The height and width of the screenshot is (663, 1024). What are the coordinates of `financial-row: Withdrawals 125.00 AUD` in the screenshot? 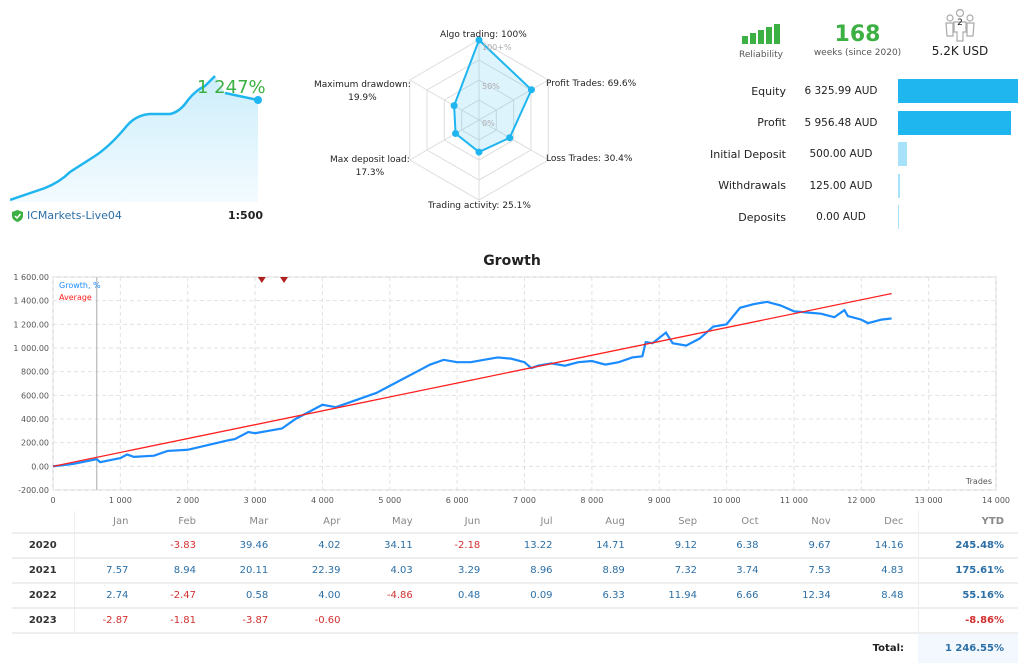 It's located at (862, 186).